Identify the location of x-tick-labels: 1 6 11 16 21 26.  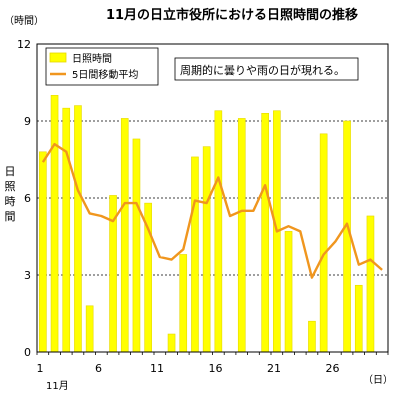
(188, 368).